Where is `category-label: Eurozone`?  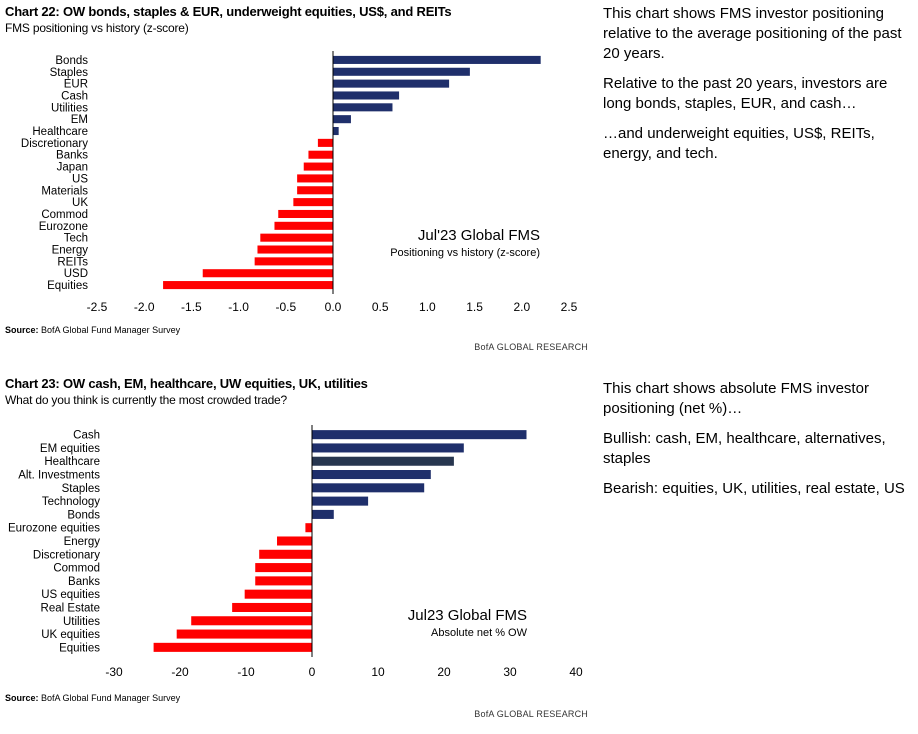
category-label: Eurozone is located at coordinates (63, 227).